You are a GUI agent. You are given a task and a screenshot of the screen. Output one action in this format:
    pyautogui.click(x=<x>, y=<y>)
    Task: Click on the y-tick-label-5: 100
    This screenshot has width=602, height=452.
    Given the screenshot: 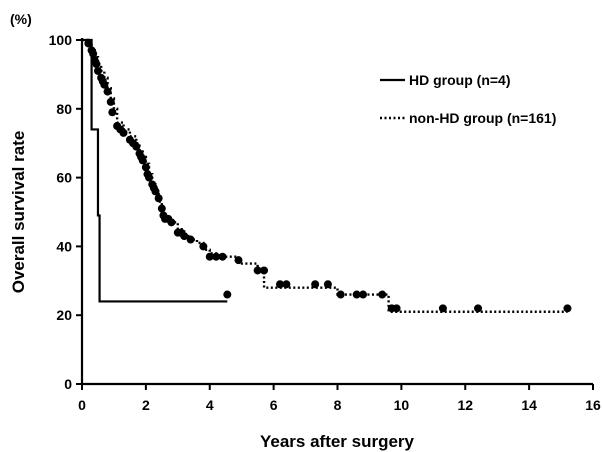 What is the action you would take?
    pyautogui.click(x=61, y=40)
    